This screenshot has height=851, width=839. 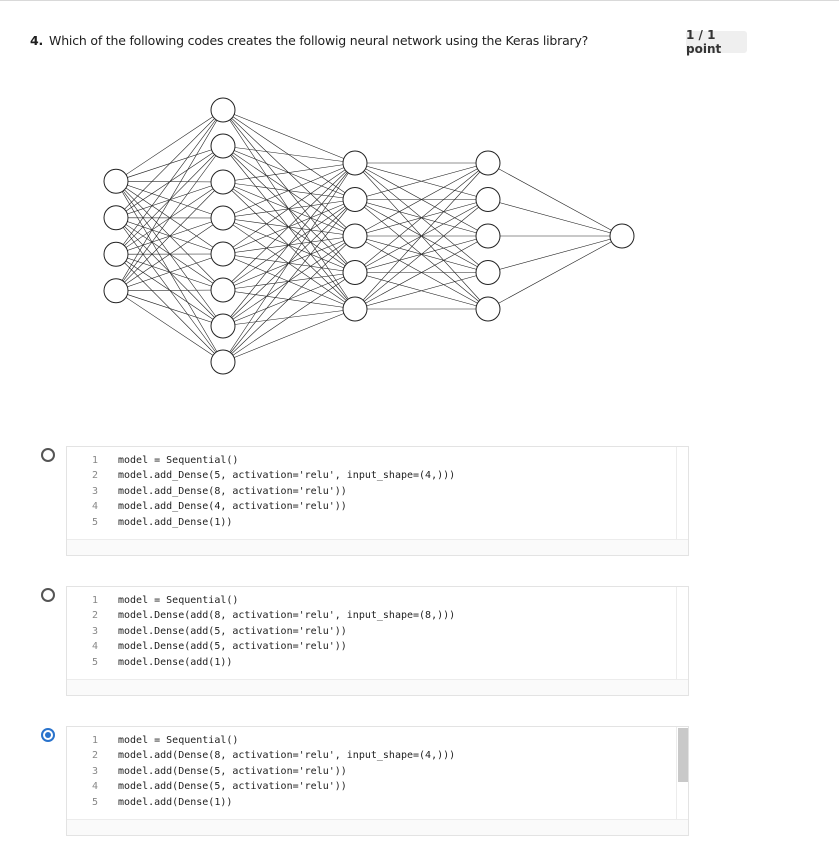 What do you see at coordinates (371, 646) in the screenshot?
I see `code-line: 4 model.Dense(add(5, activation='relu'))` at bounding box center [371, 646].